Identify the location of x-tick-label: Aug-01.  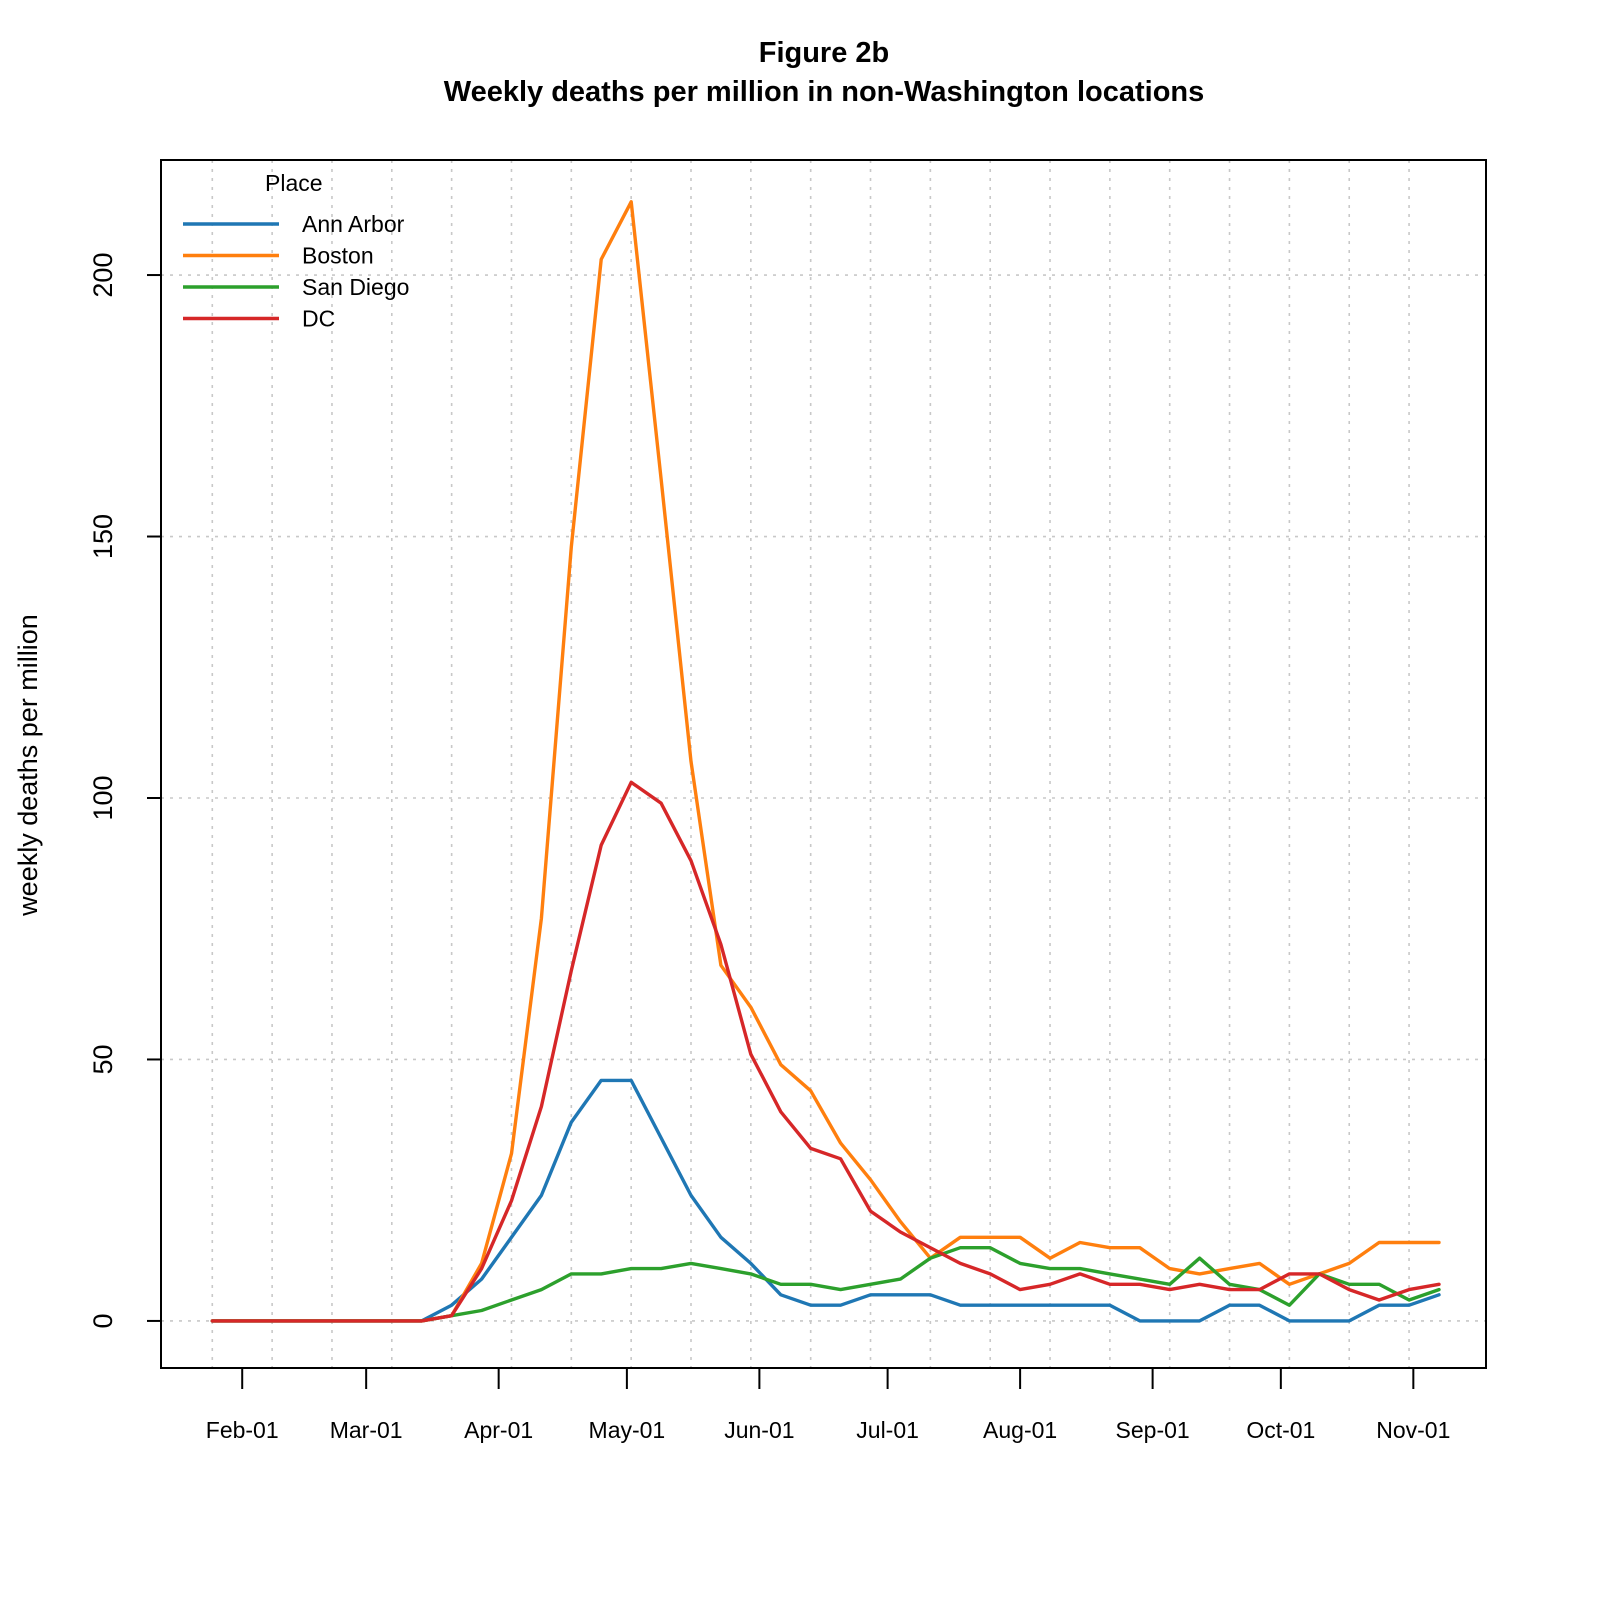
(1020, 1430).